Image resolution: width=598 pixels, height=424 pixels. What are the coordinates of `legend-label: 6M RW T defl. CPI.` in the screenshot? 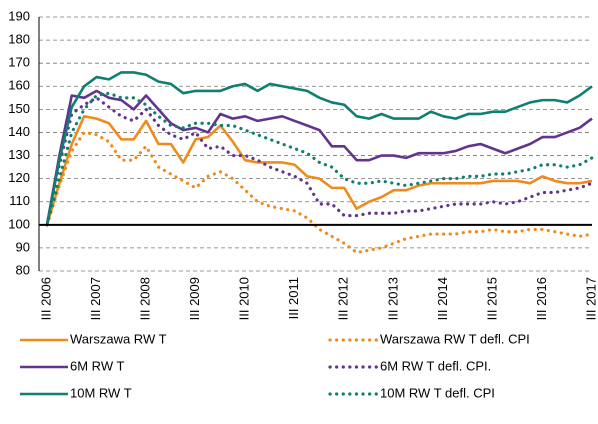 It's located at (435, 365).